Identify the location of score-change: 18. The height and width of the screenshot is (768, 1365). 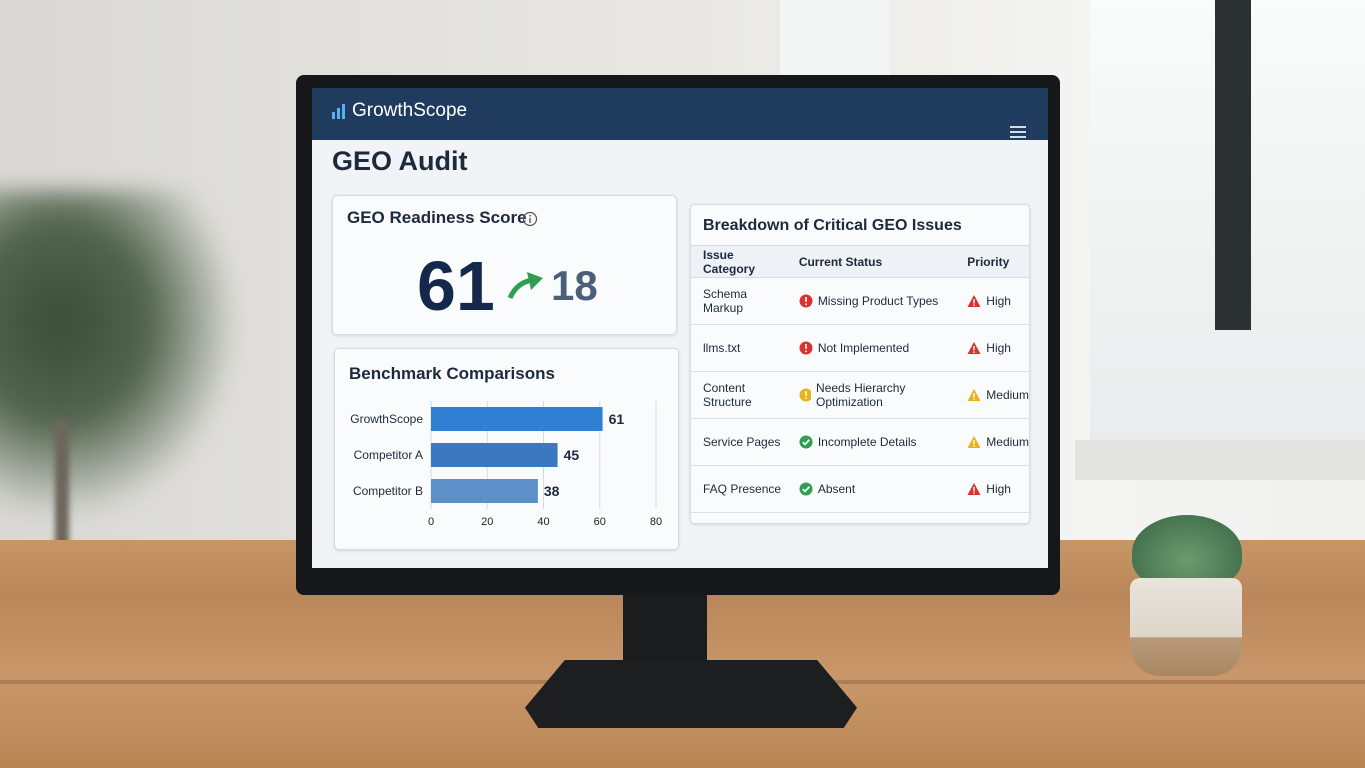
(574, 285).